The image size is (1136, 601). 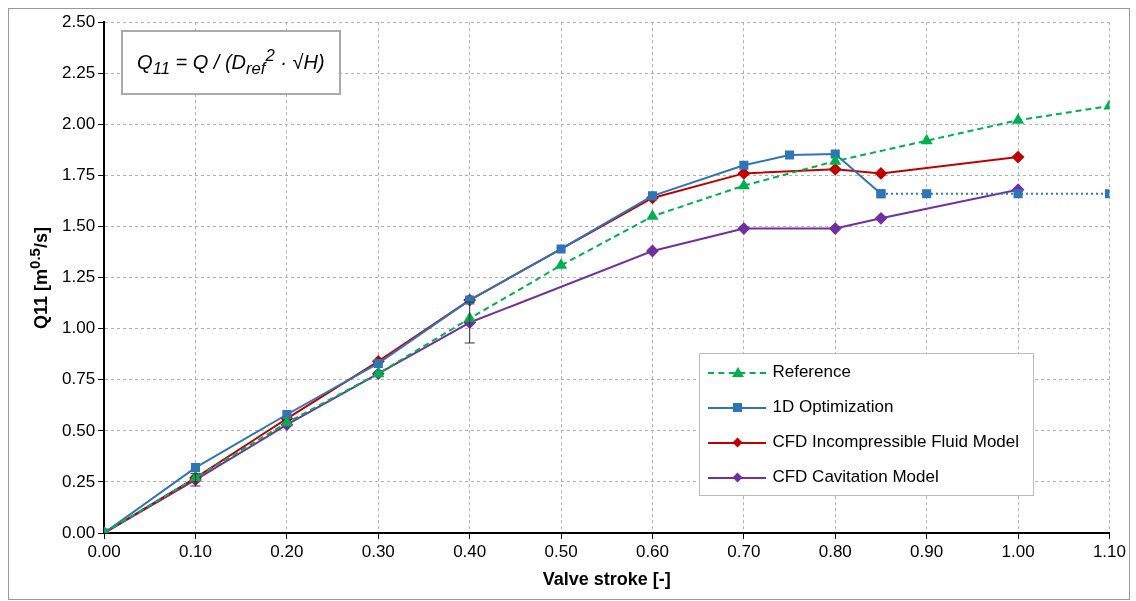 What do you see at coordinates (835, 551) in the screenshot?
I see `x-tick-label: 0.80` at bounding box center [835, 551].